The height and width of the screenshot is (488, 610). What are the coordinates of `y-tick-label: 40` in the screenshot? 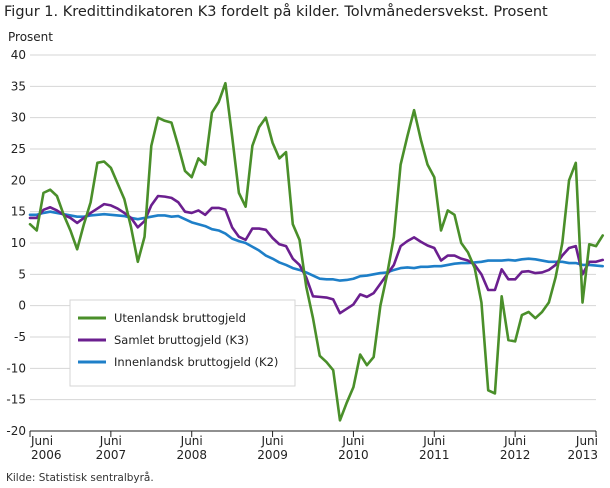 It's located at (18, 55).